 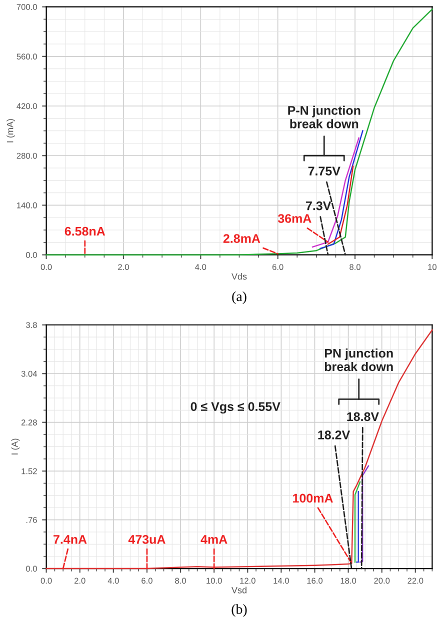 What do you see at coordinates (147, 539) in the screenshot?
I see `annotation: 473uA` at bounding box center [147, 539].